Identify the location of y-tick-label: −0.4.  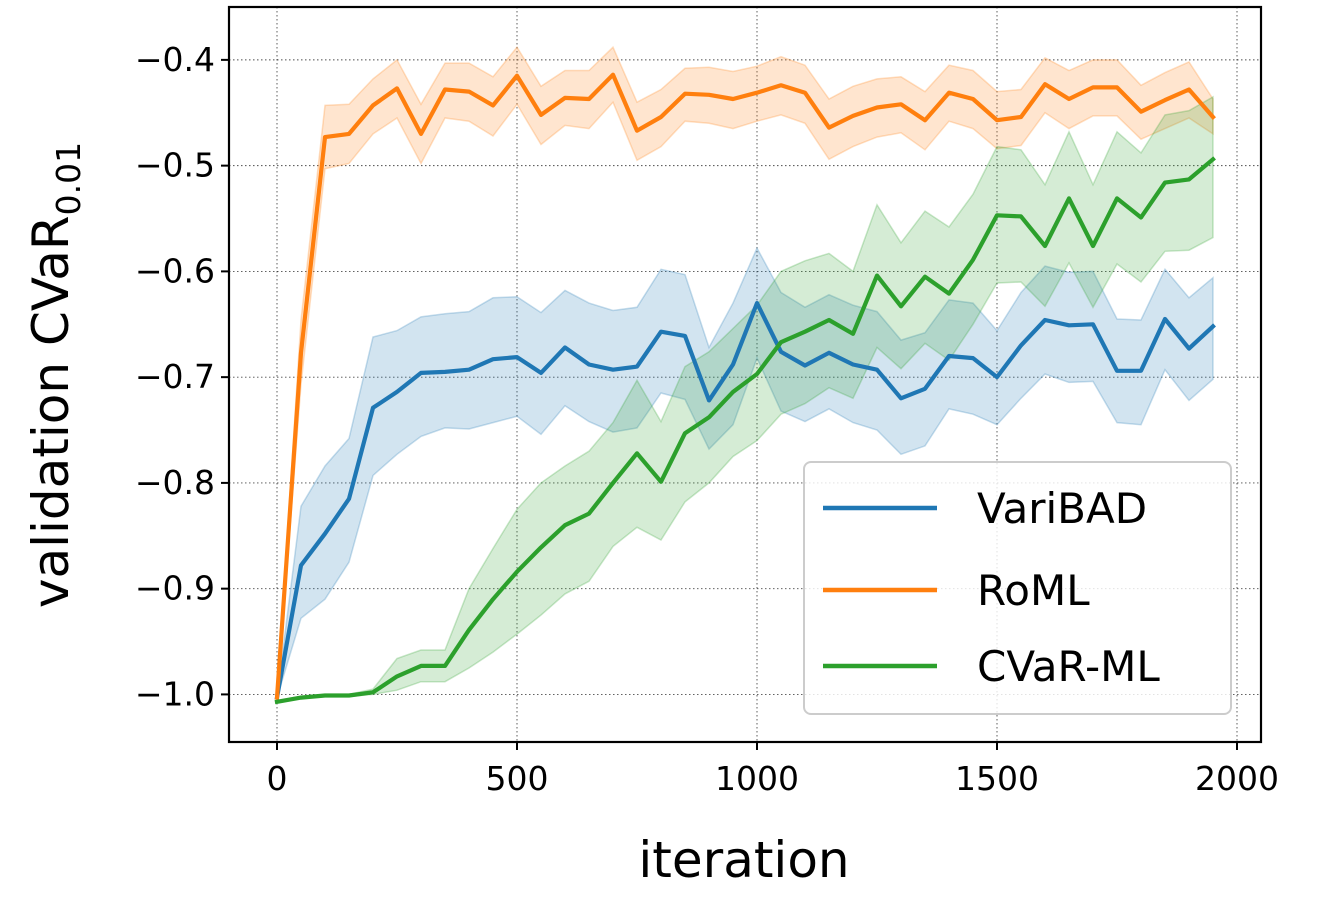
(175, 59).